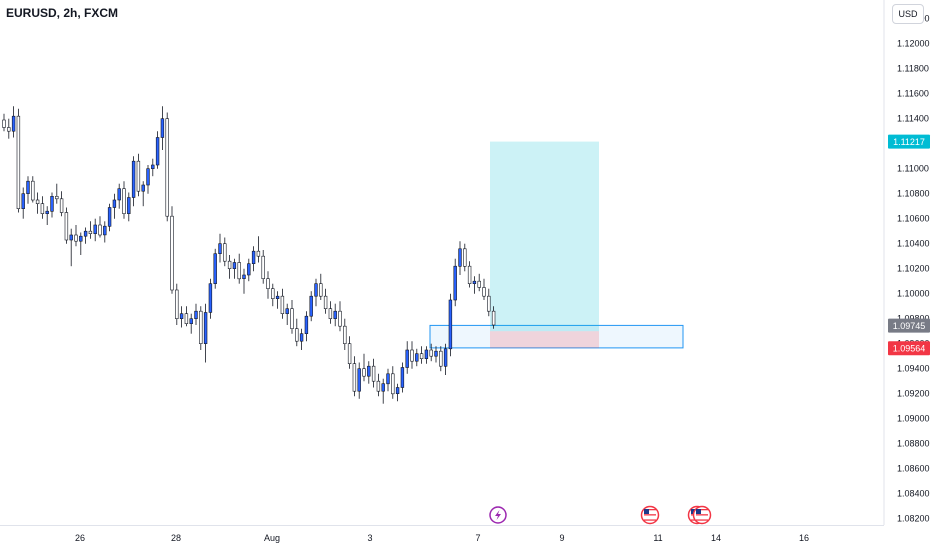 The width and height of the screenshot is (932, 555). Describe the element at coordinates (544, 236) in the screenshot. I see `position-profit-zone` at that location.